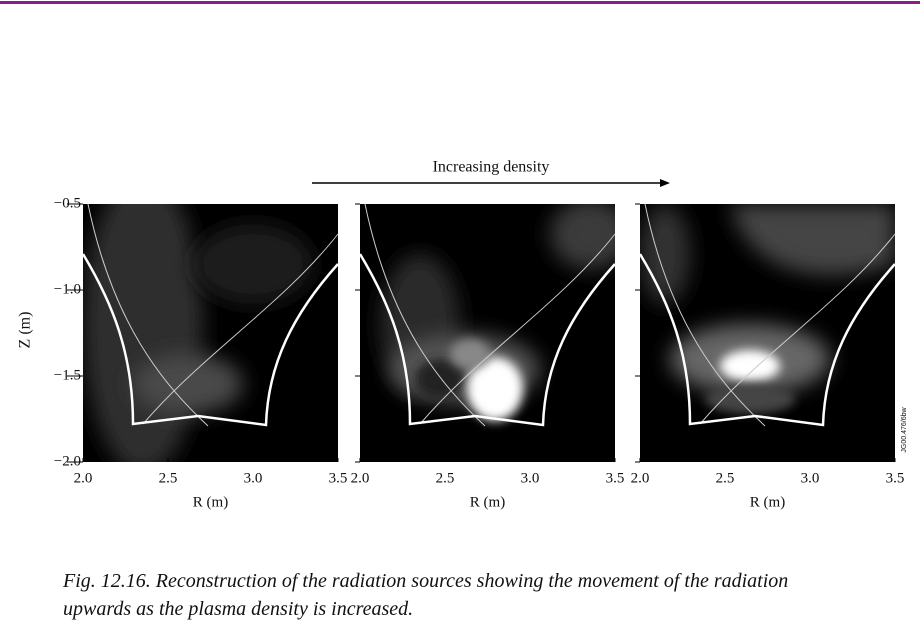 This screenshot has width=920, height=629. I want to click on y-tick-label: −0.5, so click(67, 203).